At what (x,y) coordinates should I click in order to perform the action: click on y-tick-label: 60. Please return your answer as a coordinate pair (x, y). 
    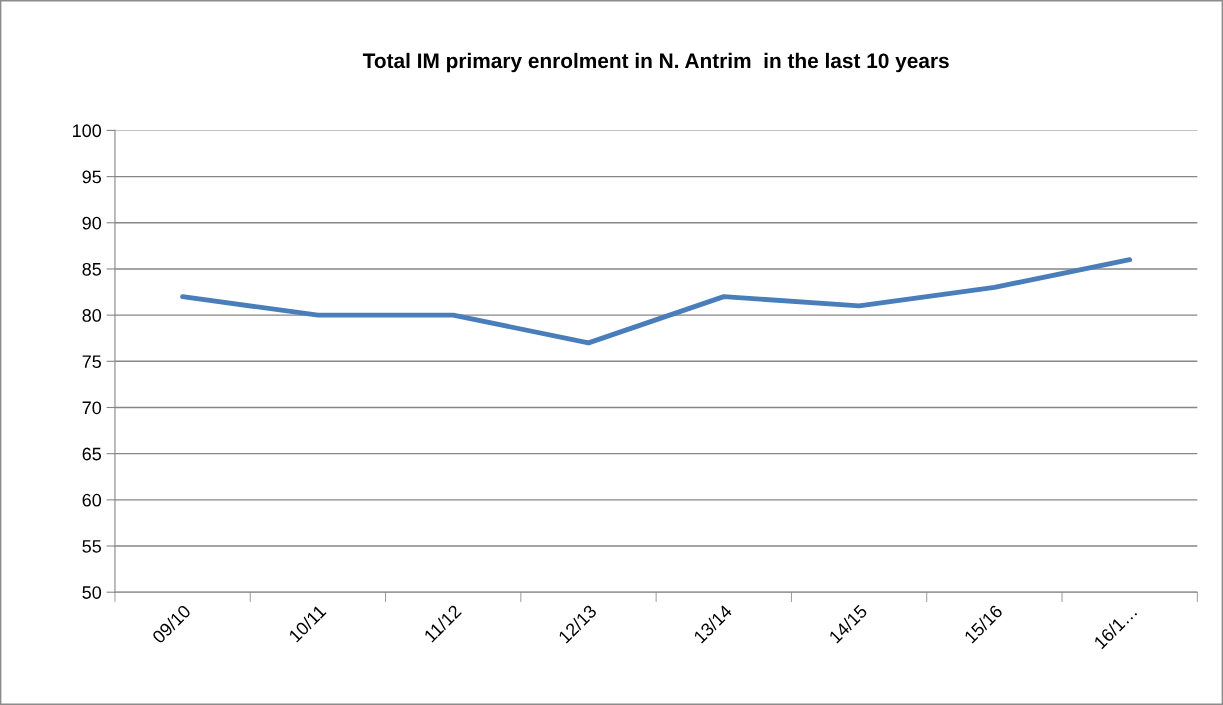
    Looking at the image, I should click on (92, 500).